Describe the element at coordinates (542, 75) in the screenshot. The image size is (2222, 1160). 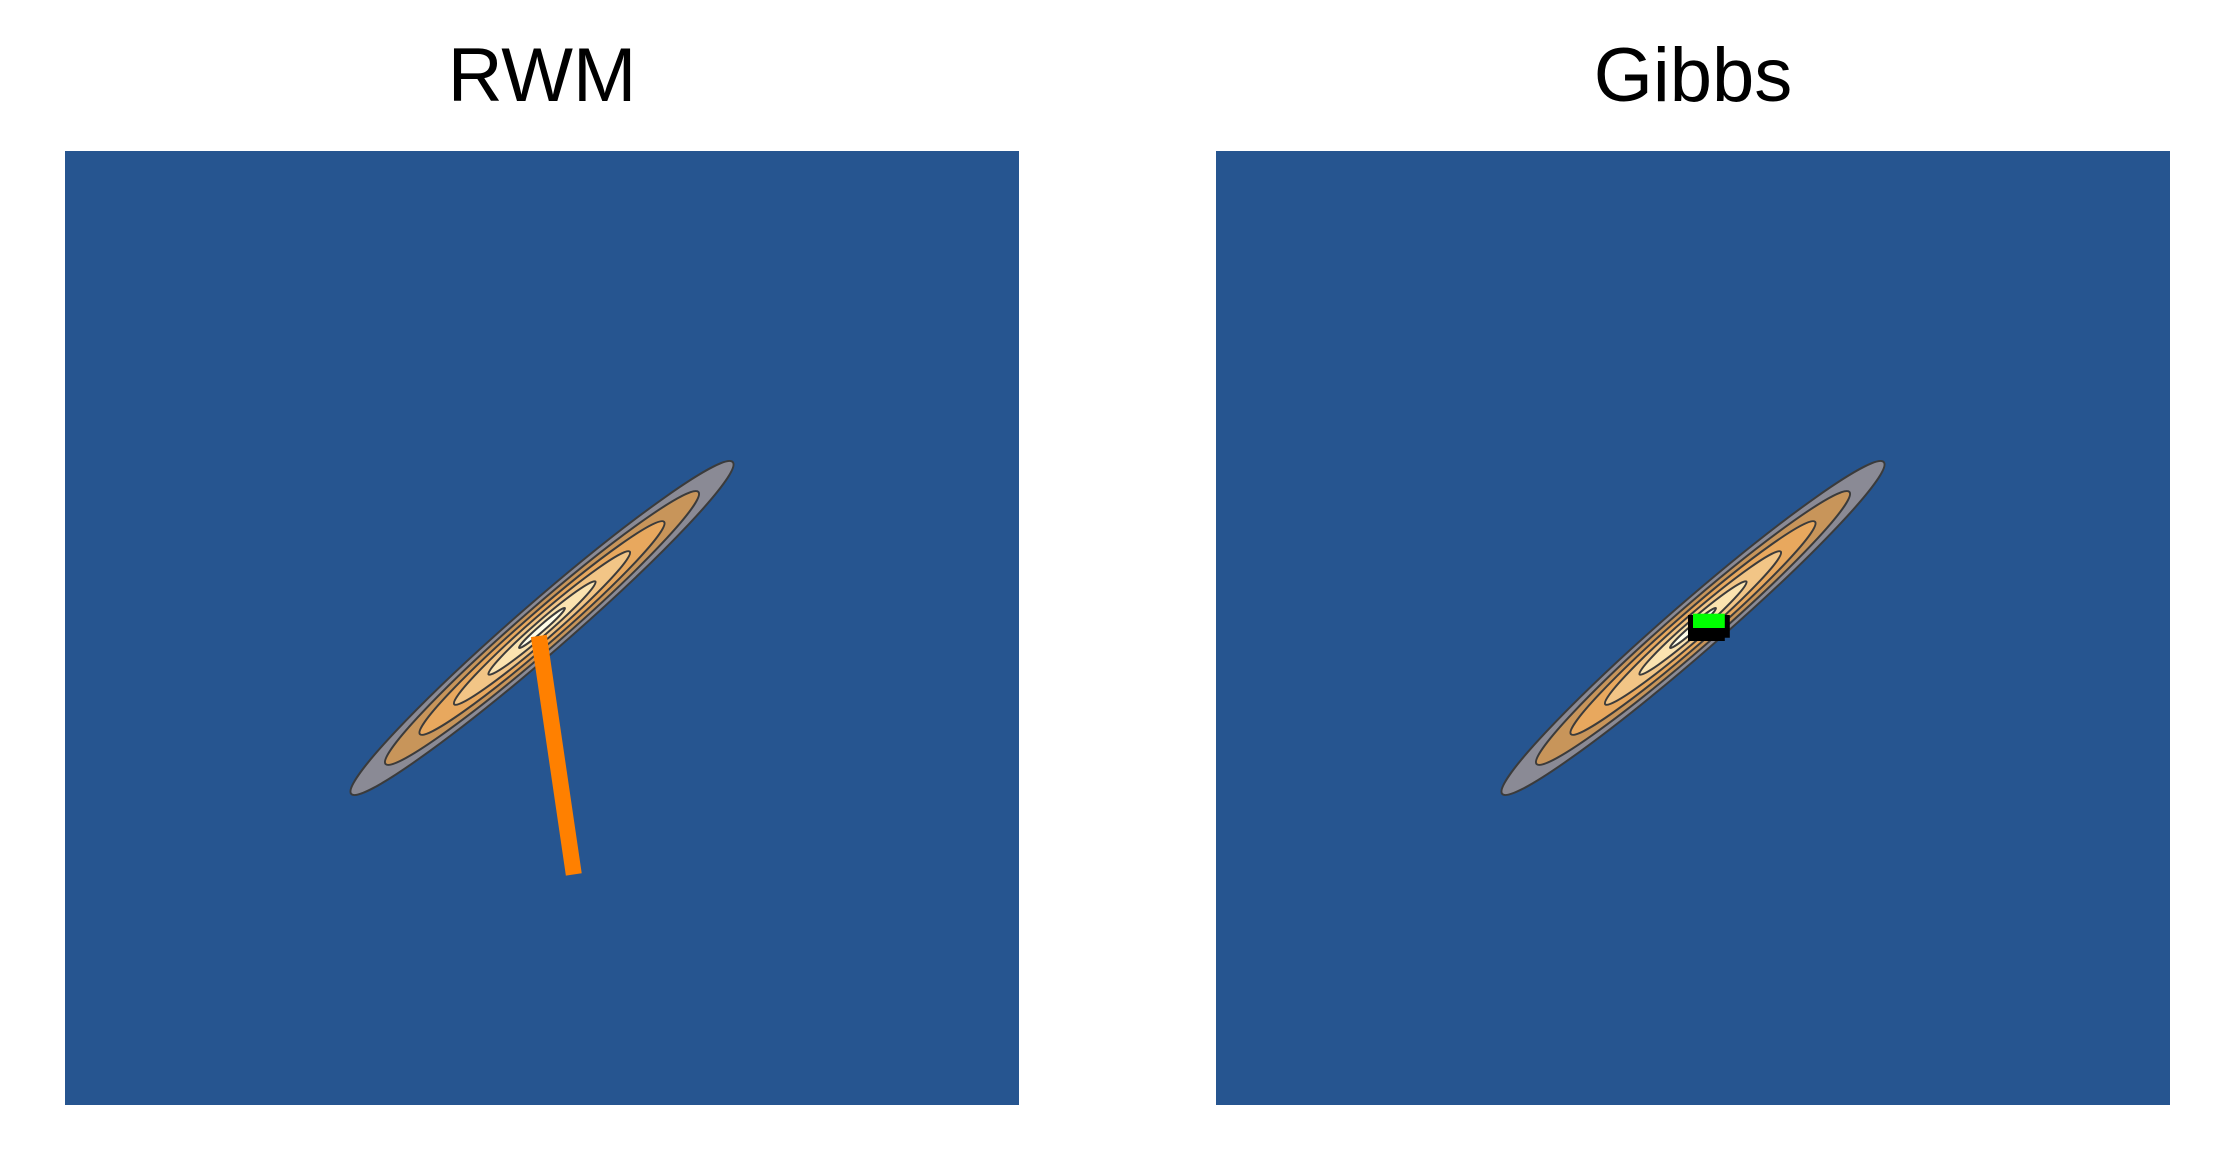
I see `panel-title-rwm: RWM` at that location.